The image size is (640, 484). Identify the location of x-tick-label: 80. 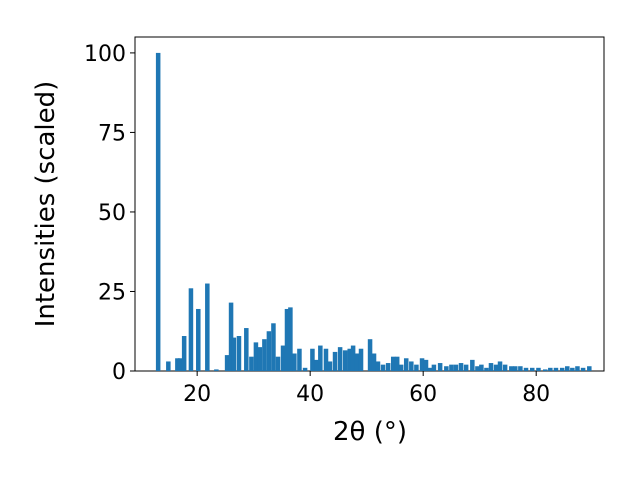
(536, 394).